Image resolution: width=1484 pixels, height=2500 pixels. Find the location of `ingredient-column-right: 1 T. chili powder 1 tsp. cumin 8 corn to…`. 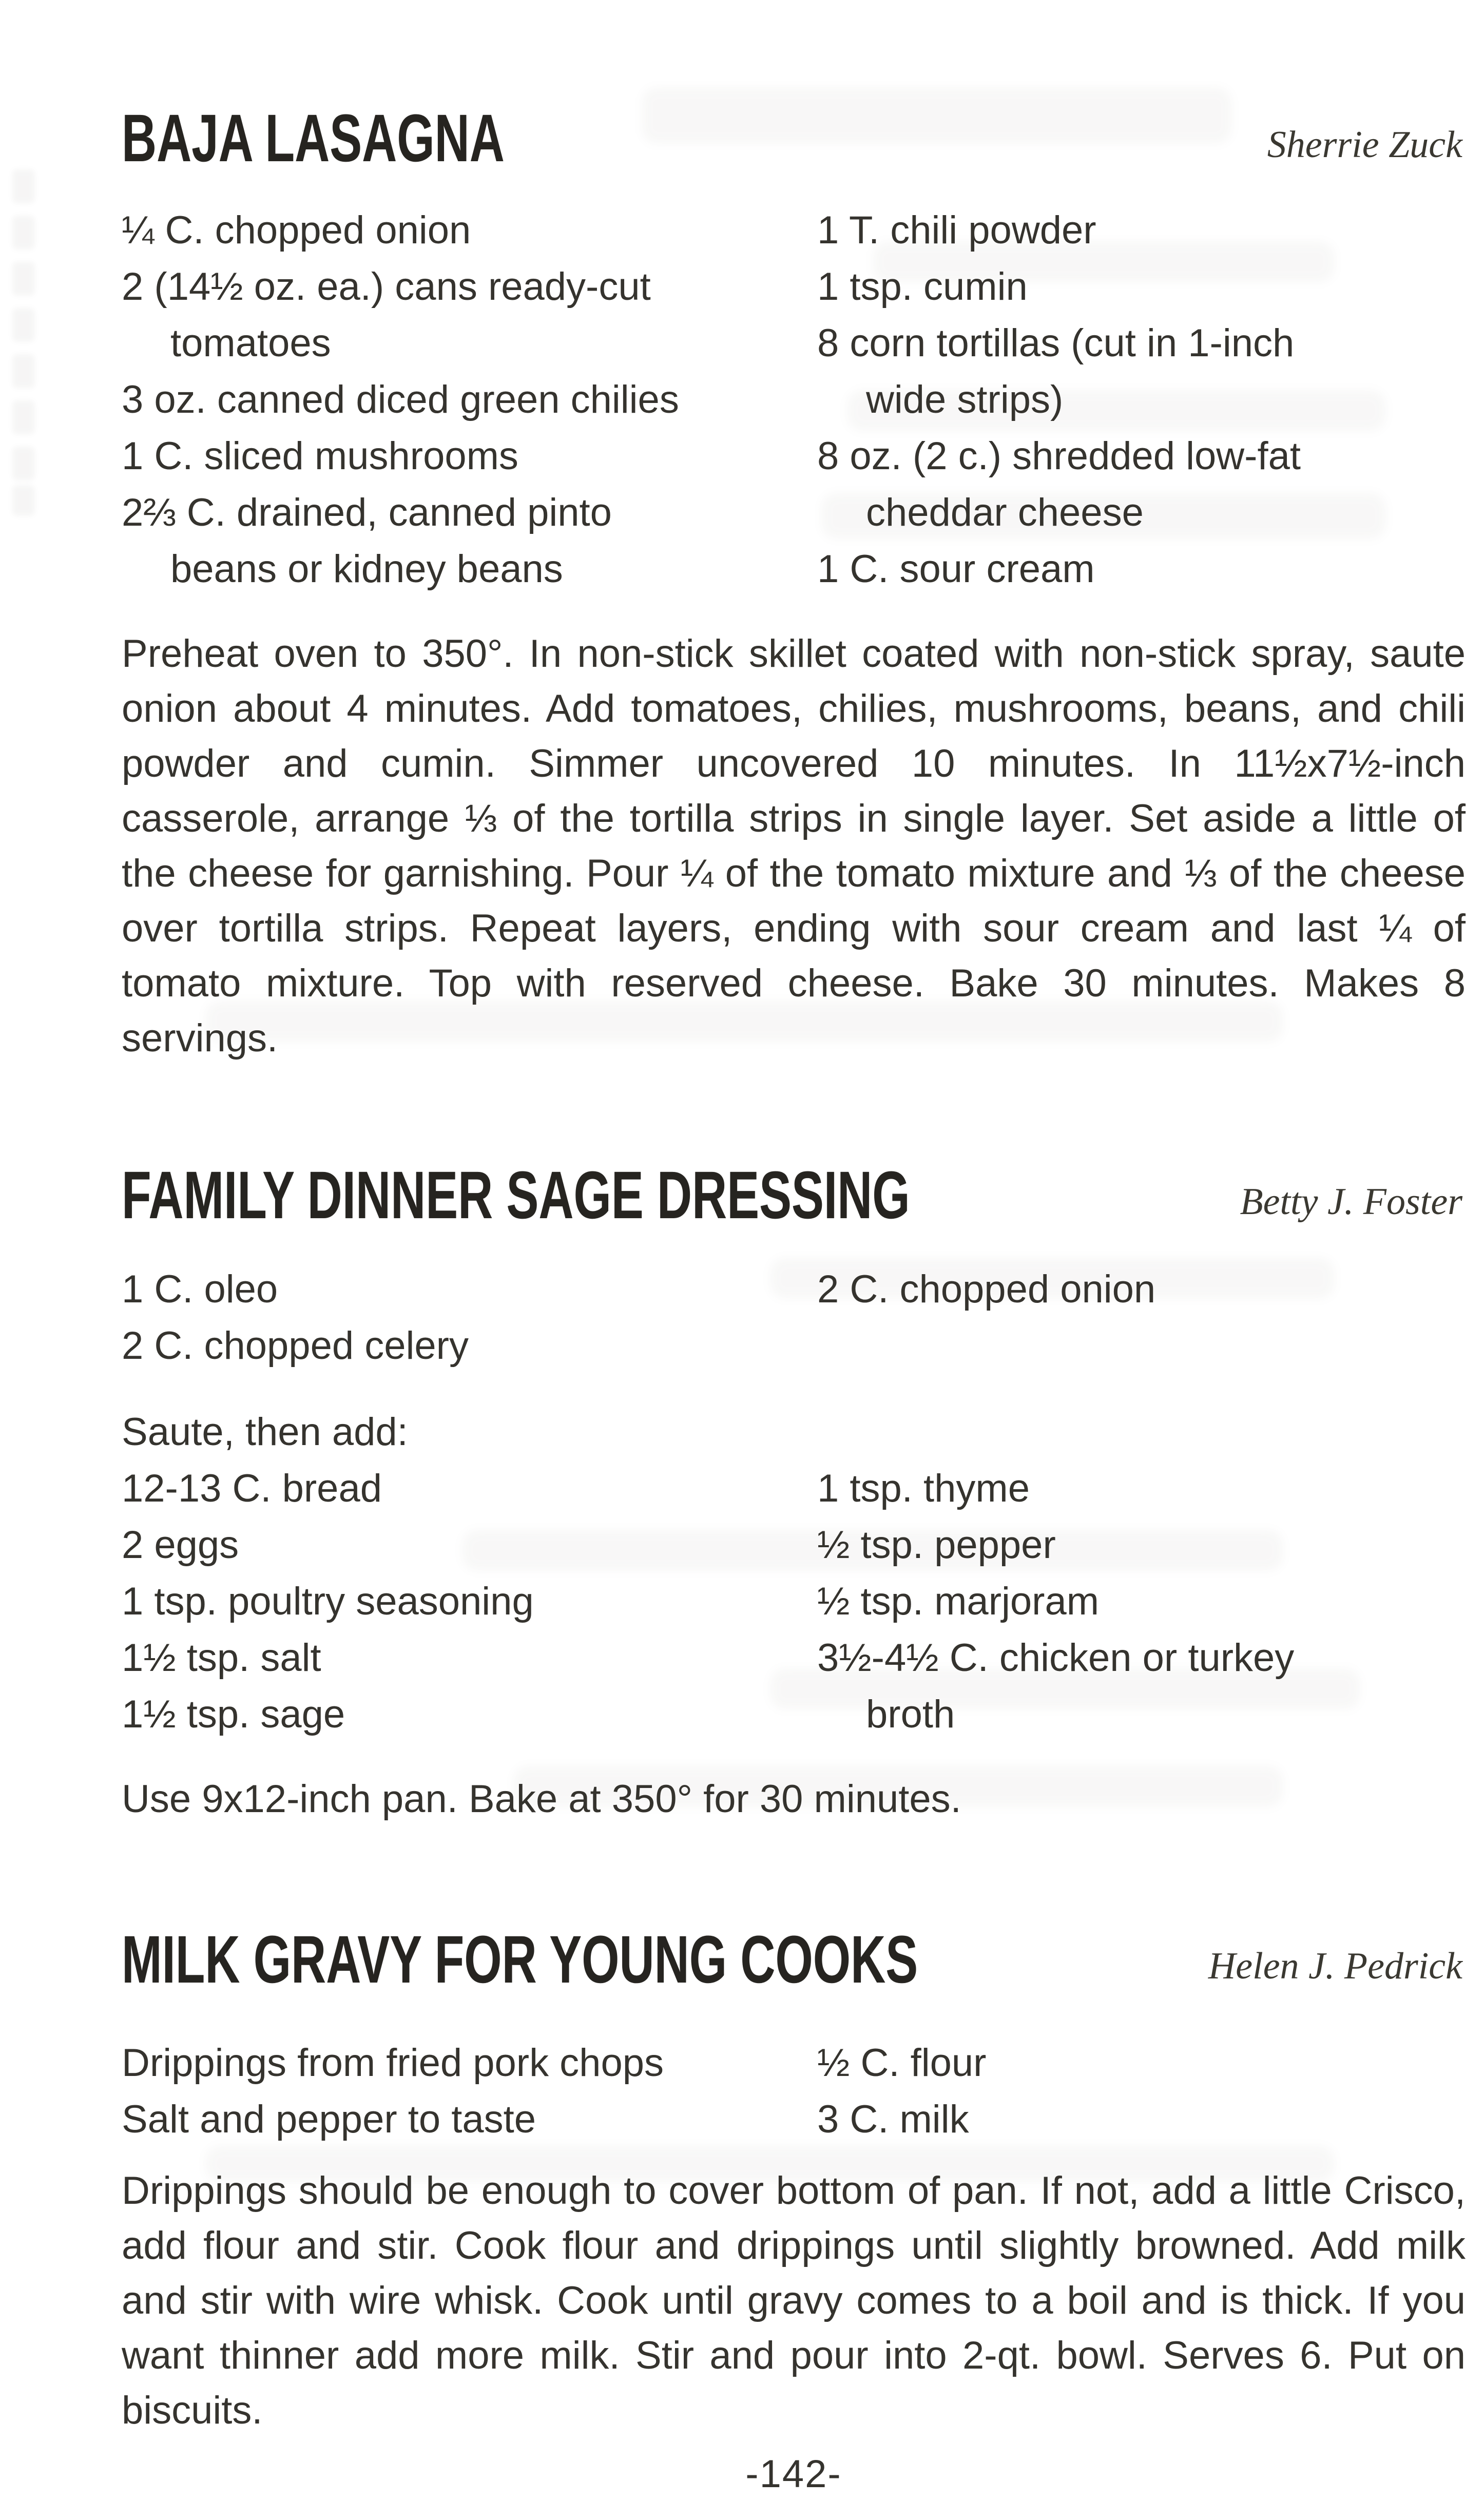

ingredient-column-right: 1 T. chili powder 1 tsp. cumin 8 corn to… is located at coordinates (1142, 400).